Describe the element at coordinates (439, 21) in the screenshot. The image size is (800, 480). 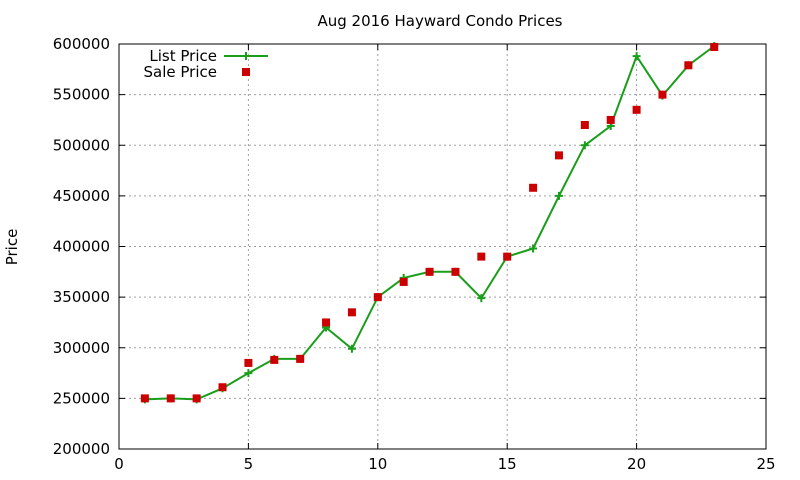
I see `chart-title: Aug 2016 Hayward Condo Prices` at that location.